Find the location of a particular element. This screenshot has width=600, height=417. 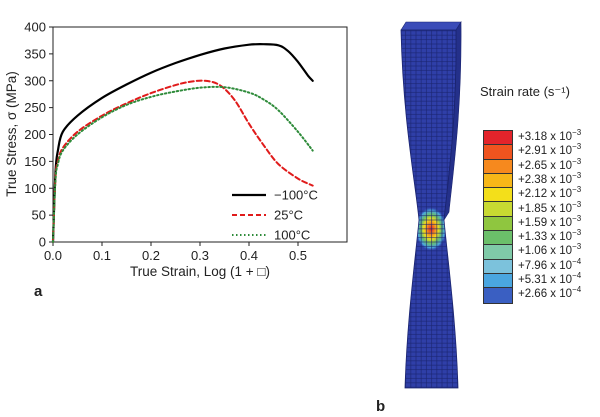

x-tick-label: 0.3 is located at coordinates (200, 255).